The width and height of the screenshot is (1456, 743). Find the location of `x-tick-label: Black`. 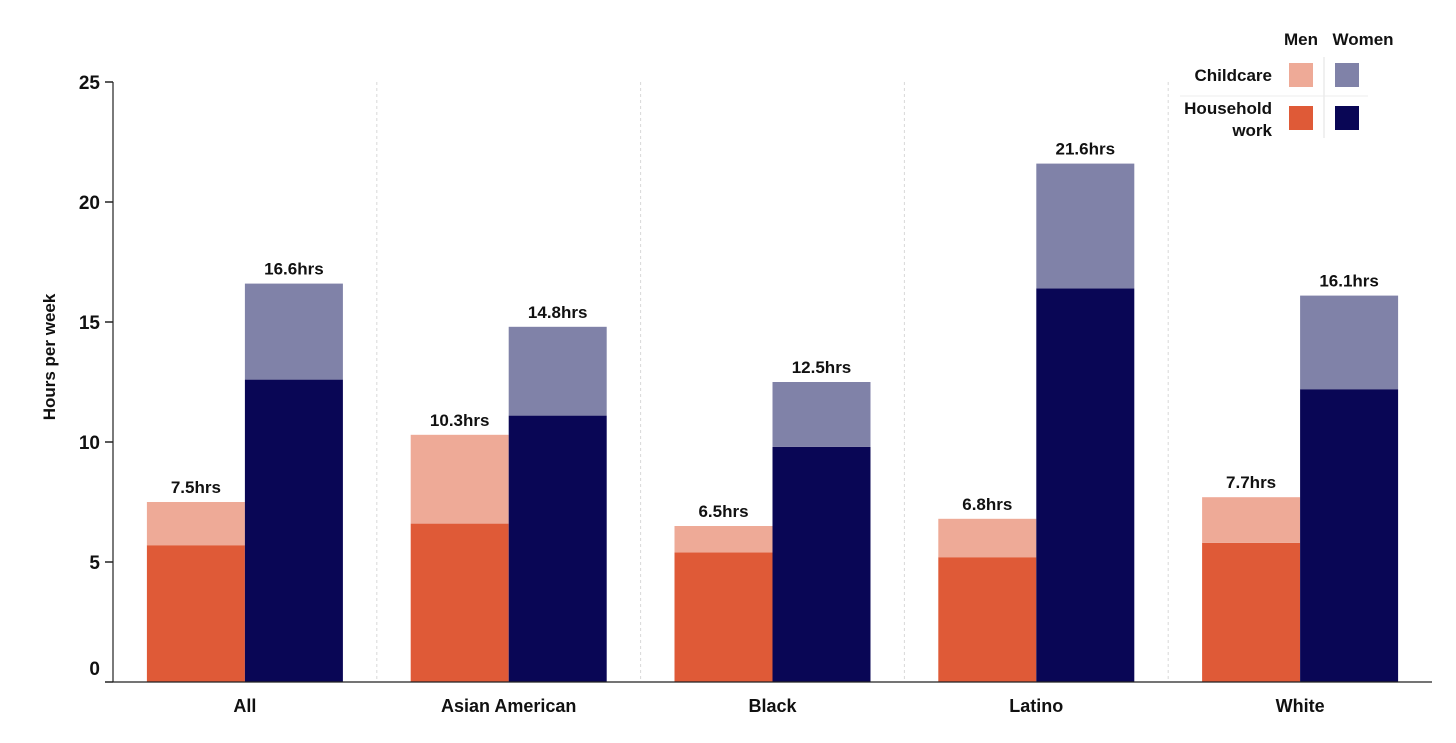

x-tick-label: Black is located at coordinates (772, 706).